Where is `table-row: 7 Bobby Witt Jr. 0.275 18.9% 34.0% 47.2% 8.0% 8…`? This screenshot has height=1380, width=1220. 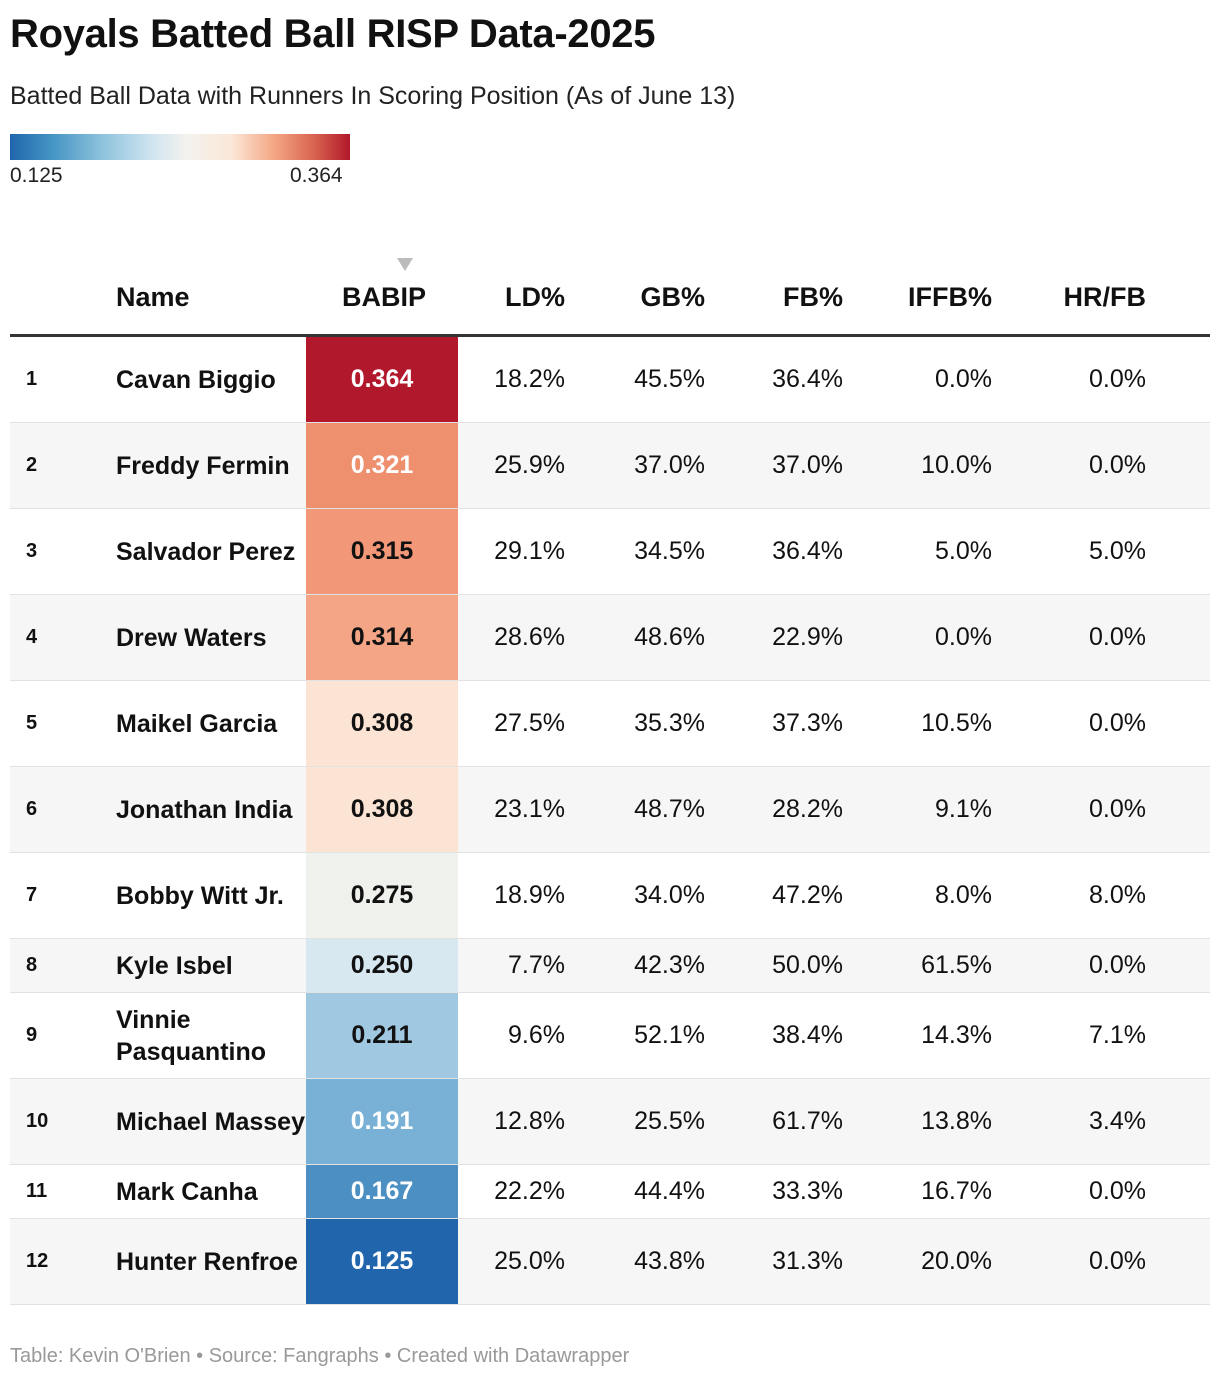 table-row: 7 Bobby Witt Jr. 0.275 18.9% 34.0% 47.2% 8.0% 8… is located at coordinates (610, 896).